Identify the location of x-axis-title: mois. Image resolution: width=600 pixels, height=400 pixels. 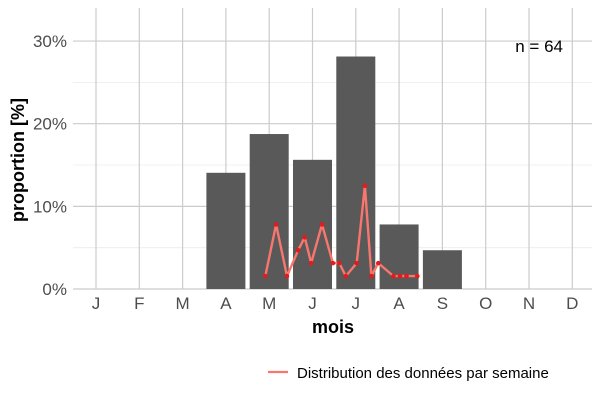
(333, 327).